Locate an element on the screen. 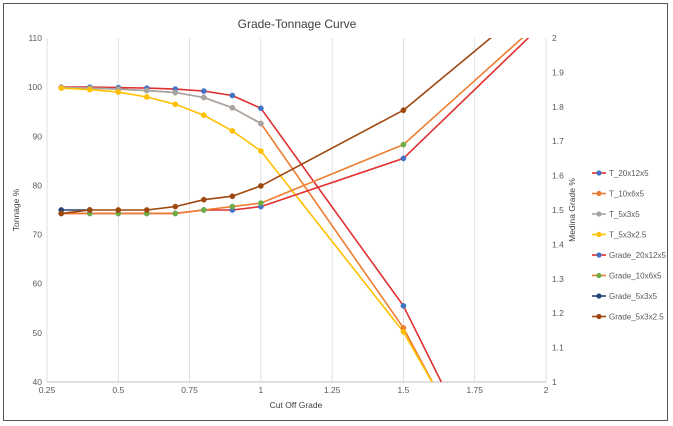 The width and height of the screenshot is (673, 426). y2-tick-label: 1.4 is located at coordinates (558, 244).